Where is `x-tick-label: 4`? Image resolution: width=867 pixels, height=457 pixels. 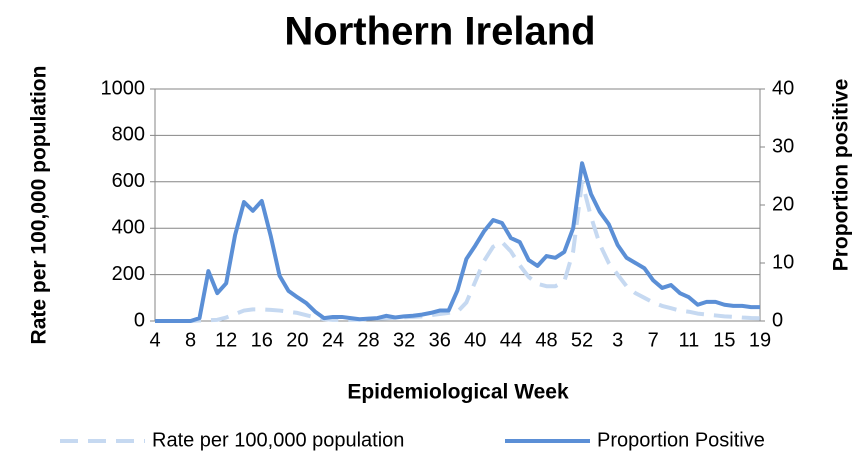 x-tick-label: 4 is located at coordinates (154, 340).